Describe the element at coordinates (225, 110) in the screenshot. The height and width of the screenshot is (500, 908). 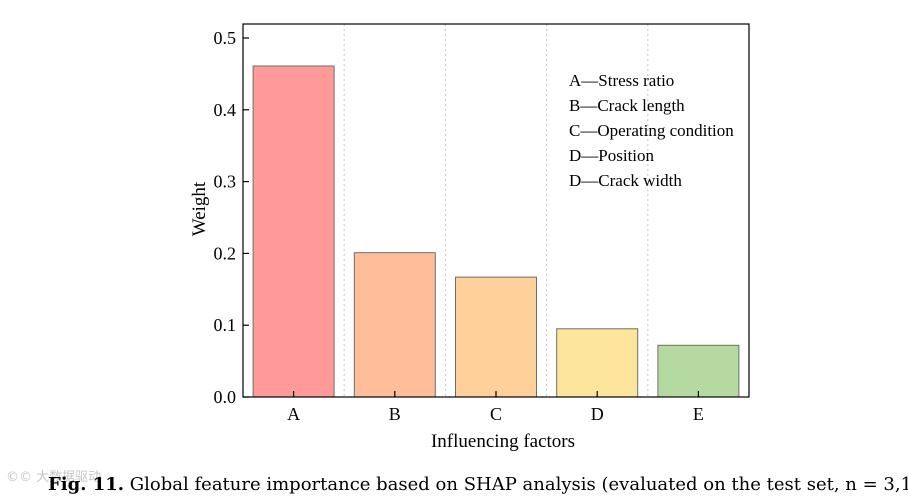
I see `y-tick-label: 0.4` at that location.